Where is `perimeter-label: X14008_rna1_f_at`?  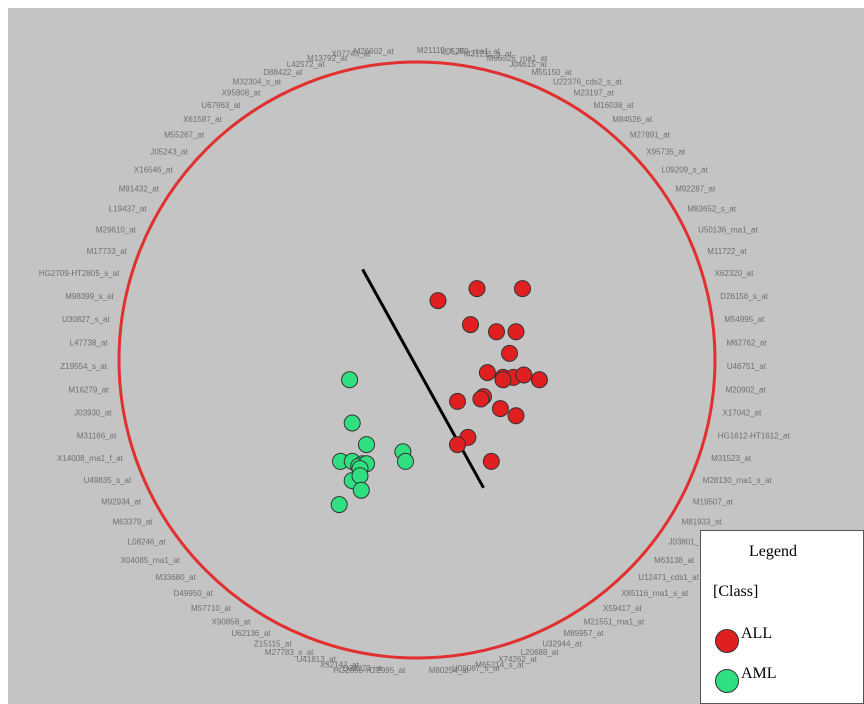
perimeter-label: X14008_rna1_f_at is located at coordinates (90, 458).